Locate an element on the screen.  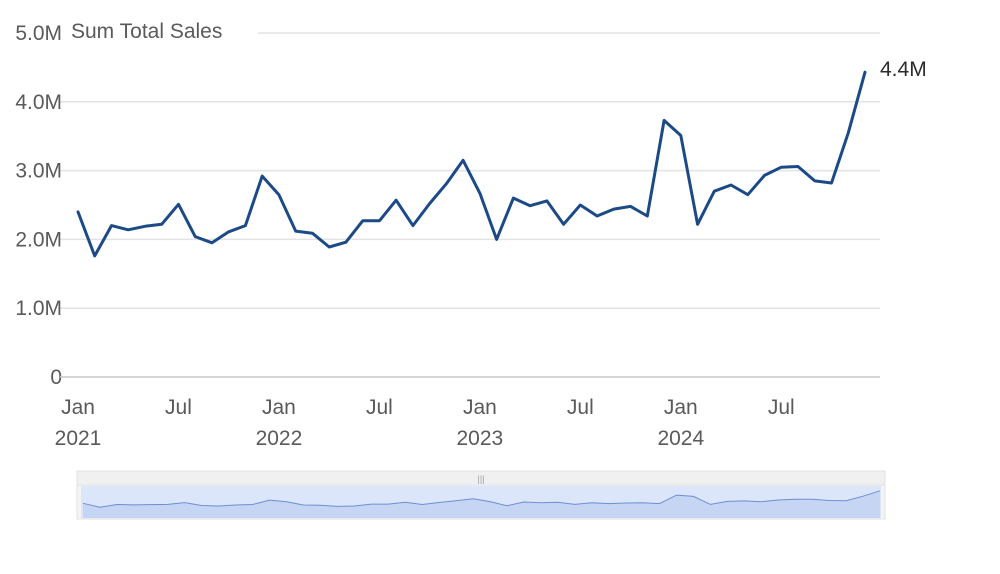
y-tick-label: 3.0M is located at coordinates (38, 171).